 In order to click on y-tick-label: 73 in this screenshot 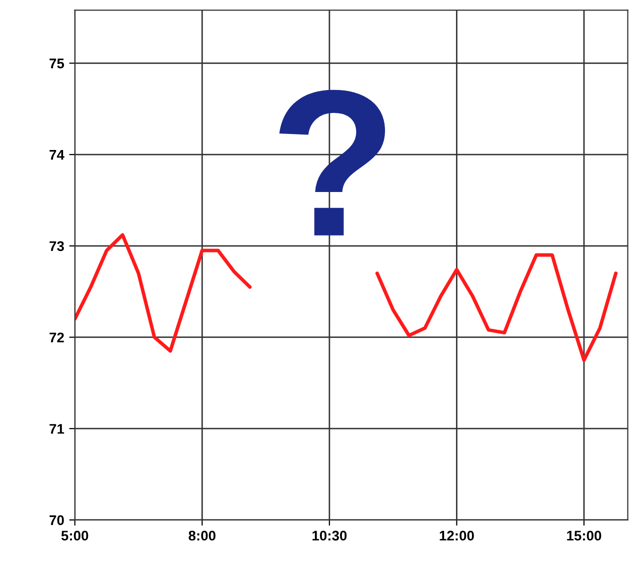, I will do `click(57, 246)`.